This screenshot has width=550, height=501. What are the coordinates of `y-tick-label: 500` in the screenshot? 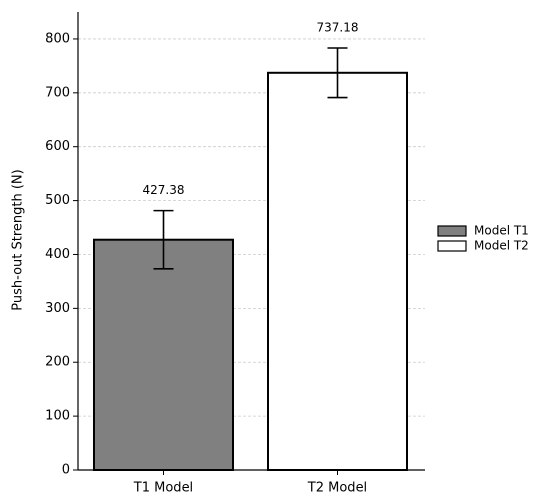 It's located at (57, 200).